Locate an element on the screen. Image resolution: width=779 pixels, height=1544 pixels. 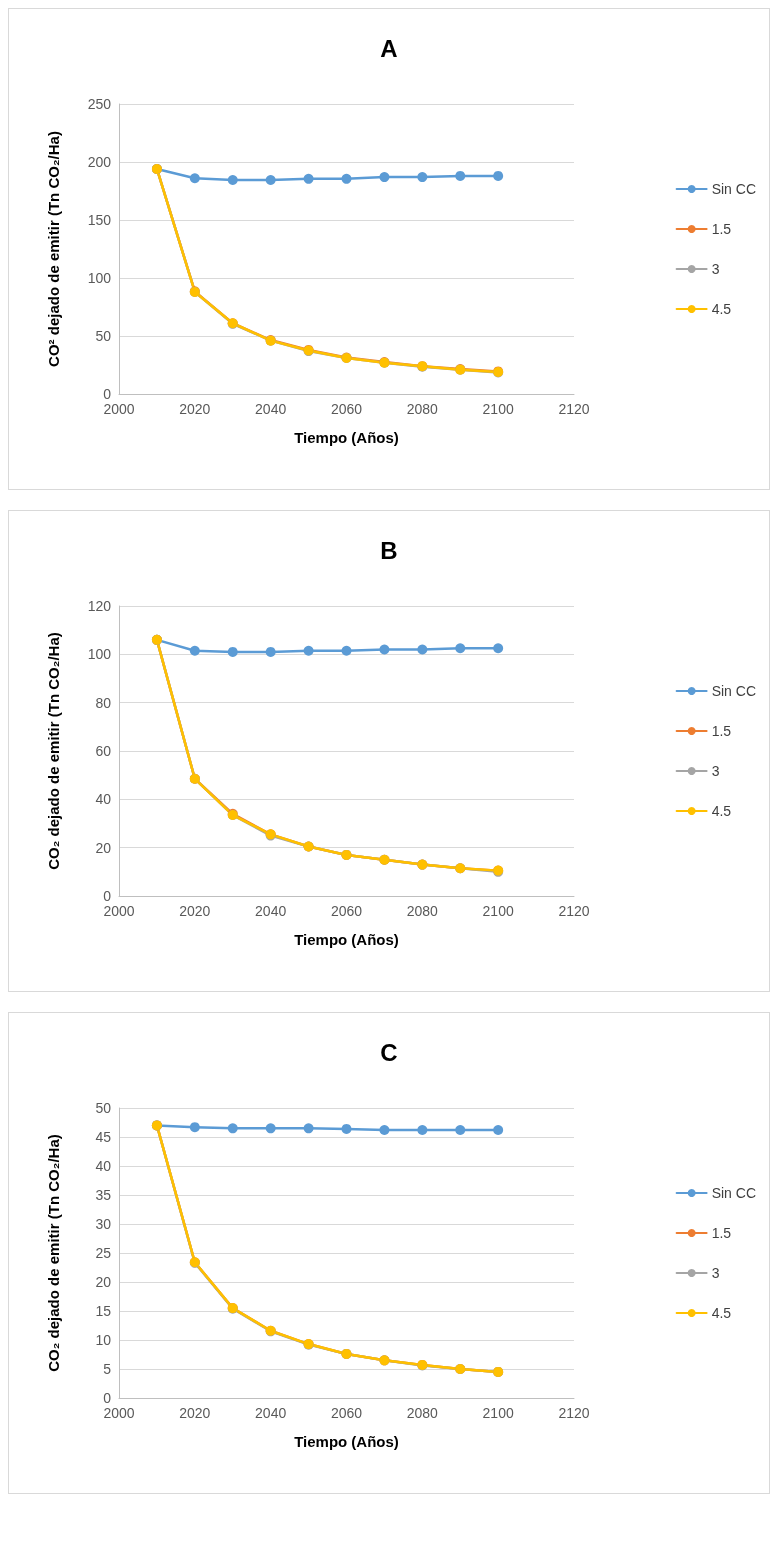
chart-title: C is located at coordinates (389, 1052).